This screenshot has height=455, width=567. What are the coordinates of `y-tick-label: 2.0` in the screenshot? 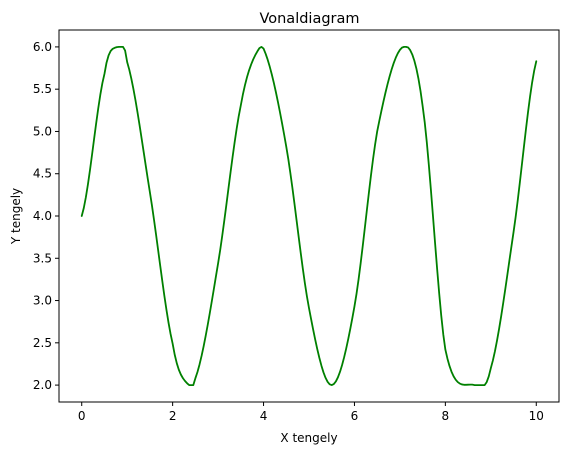 It's located at (42, 385).